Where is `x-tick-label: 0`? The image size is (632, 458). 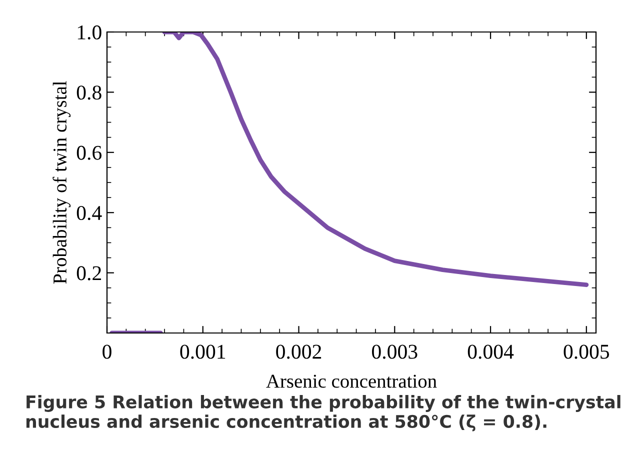
x-tick-label: 0 is located at coordinates (107, 351).